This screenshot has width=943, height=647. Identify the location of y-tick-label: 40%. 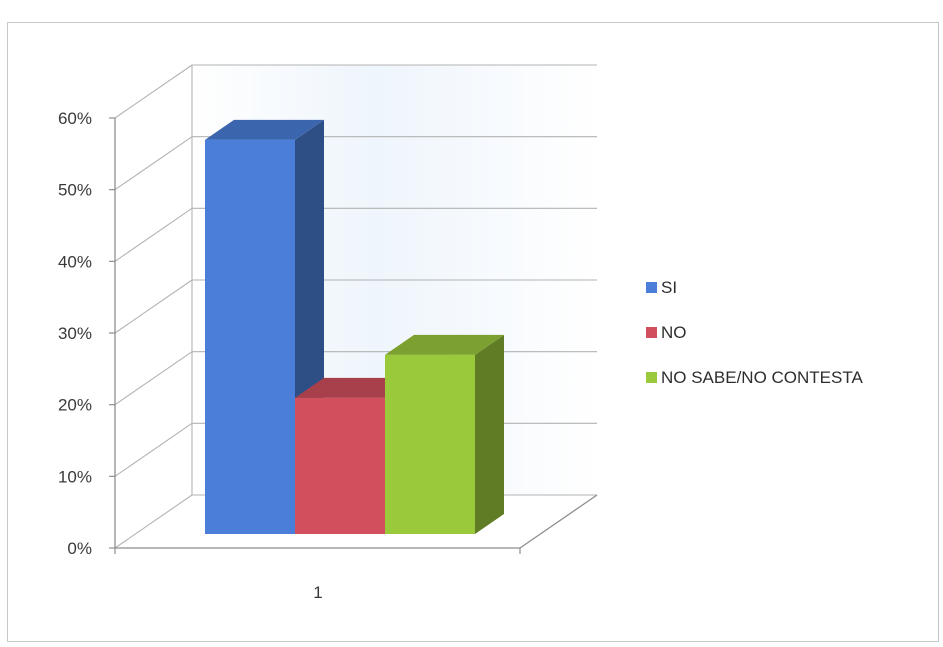
(75, 261).